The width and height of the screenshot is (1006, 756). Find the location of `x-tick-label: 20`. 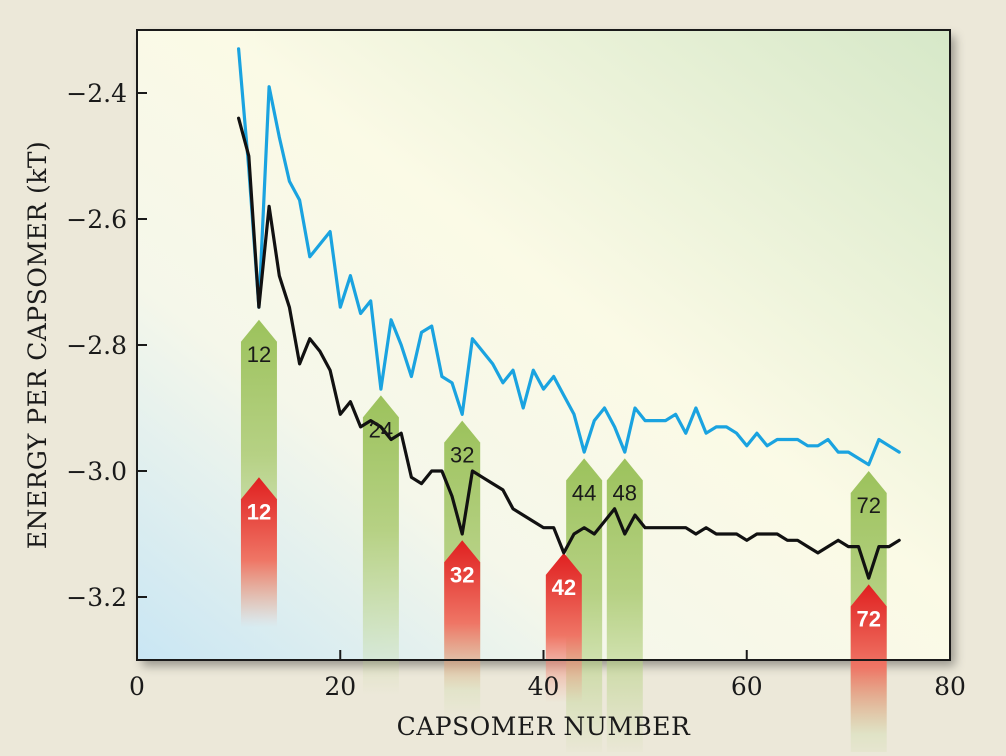

x-tick-label: 20 is located at coordinates (340, 686).